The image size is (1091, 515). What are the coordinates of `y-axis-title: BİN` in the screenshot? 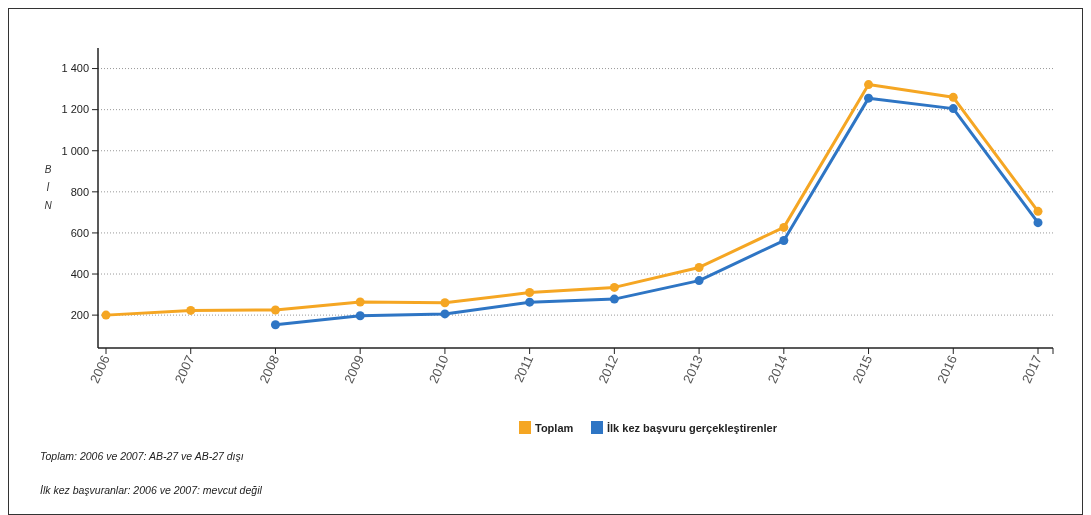 It's located at (48, 187).